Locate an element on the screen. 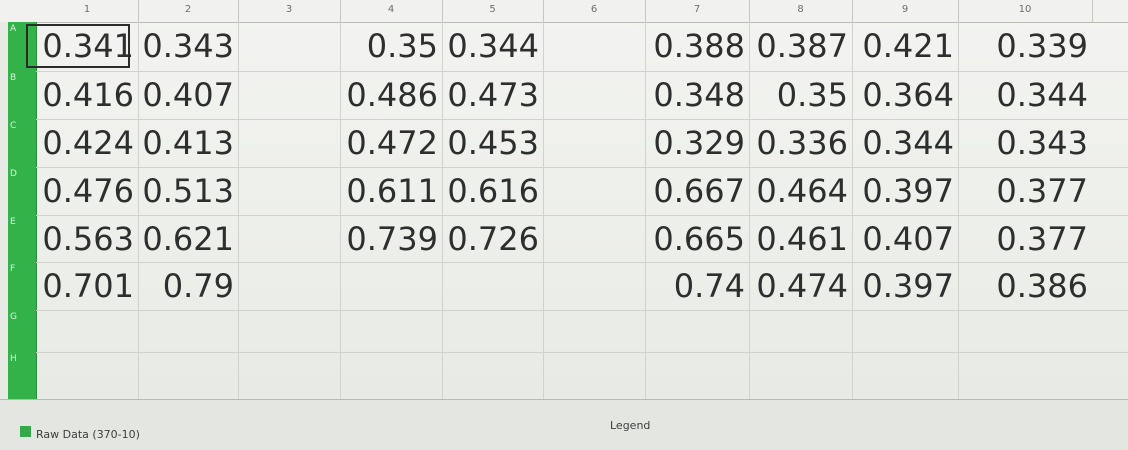  column-header-9: 9 is located at coordinates (905, 11).